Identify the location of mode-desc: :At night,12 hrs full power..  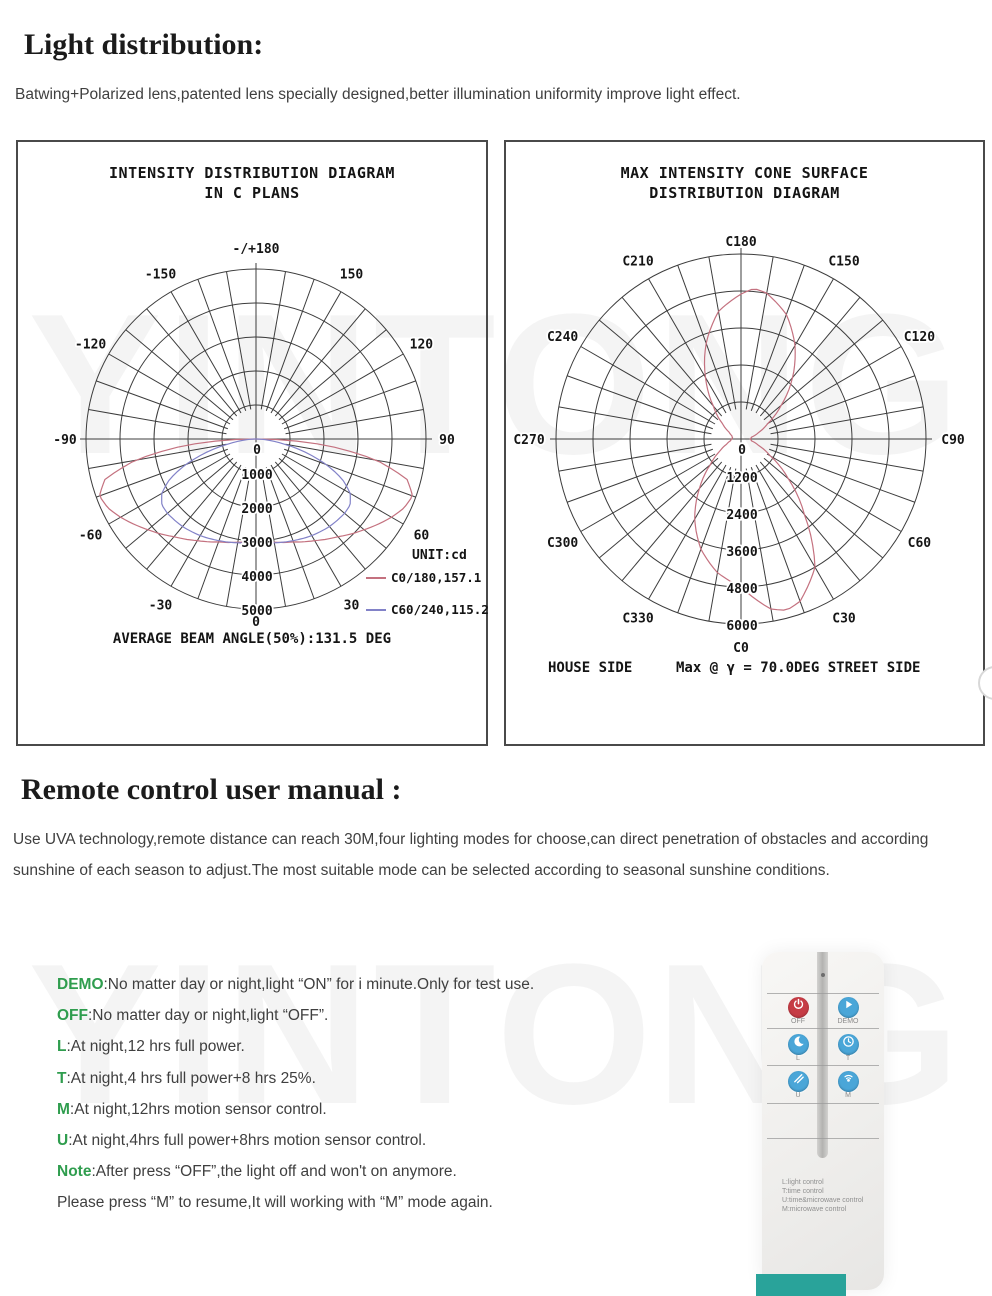
(155, 1047).